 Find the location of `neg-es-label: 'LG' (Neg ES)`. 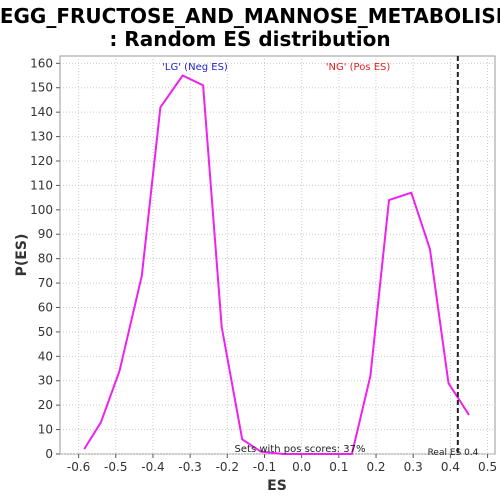

neg-es-label: 'LG' (Neg ES) is located at coordinates (195, 67).